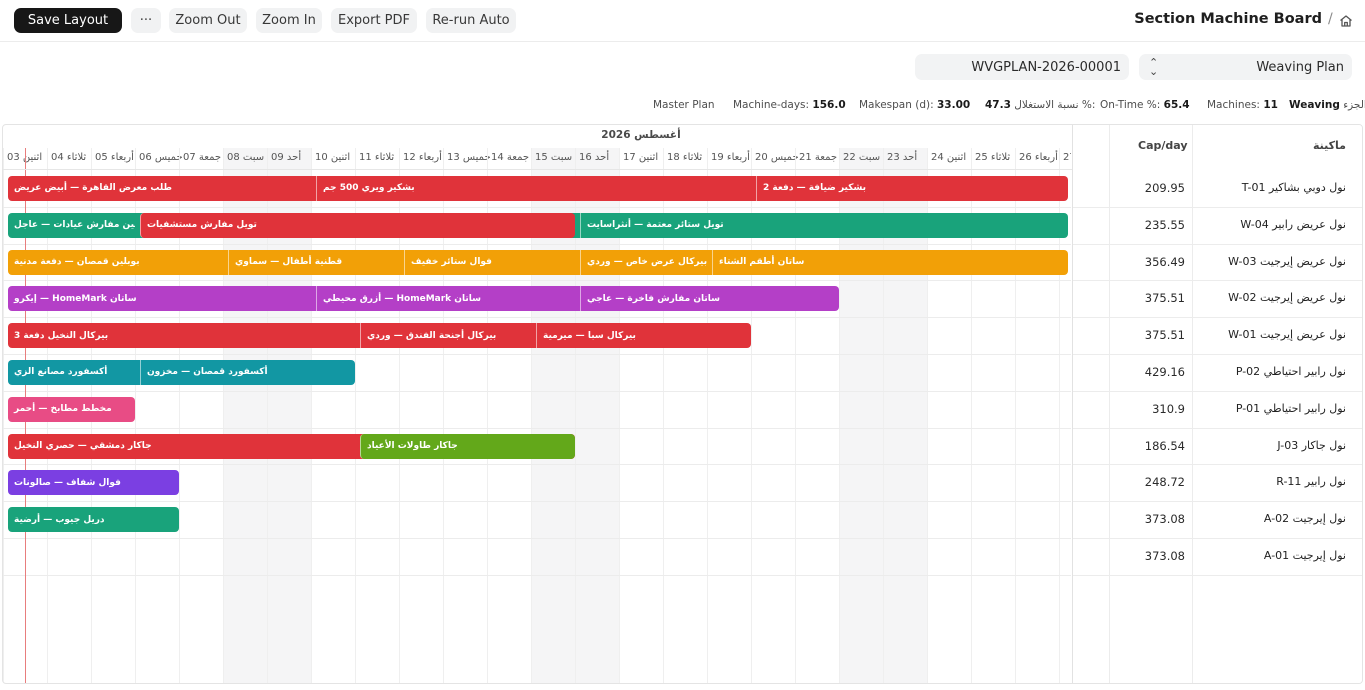  Describe the element at coordinates (912, 188) in the screenshot. I see `job-segment: بشكير ضيافة — دفعة 2` at that location.